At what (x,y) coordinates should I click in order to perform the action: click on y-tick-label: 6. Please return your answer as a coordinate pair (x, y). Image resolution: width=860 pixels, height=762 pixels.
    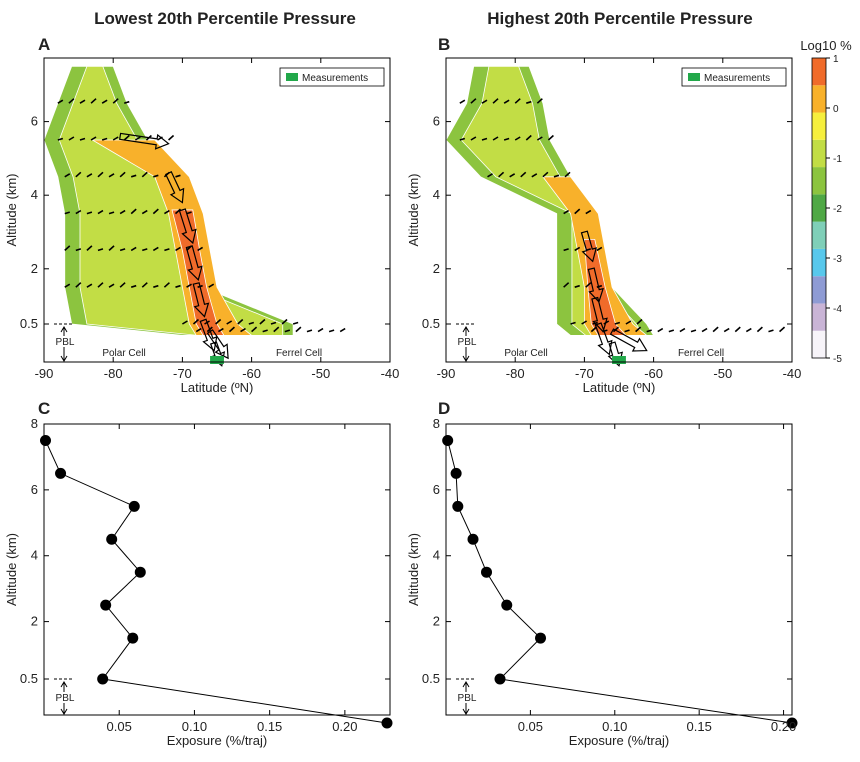
    Looking at the image, I should click on (436, 121).